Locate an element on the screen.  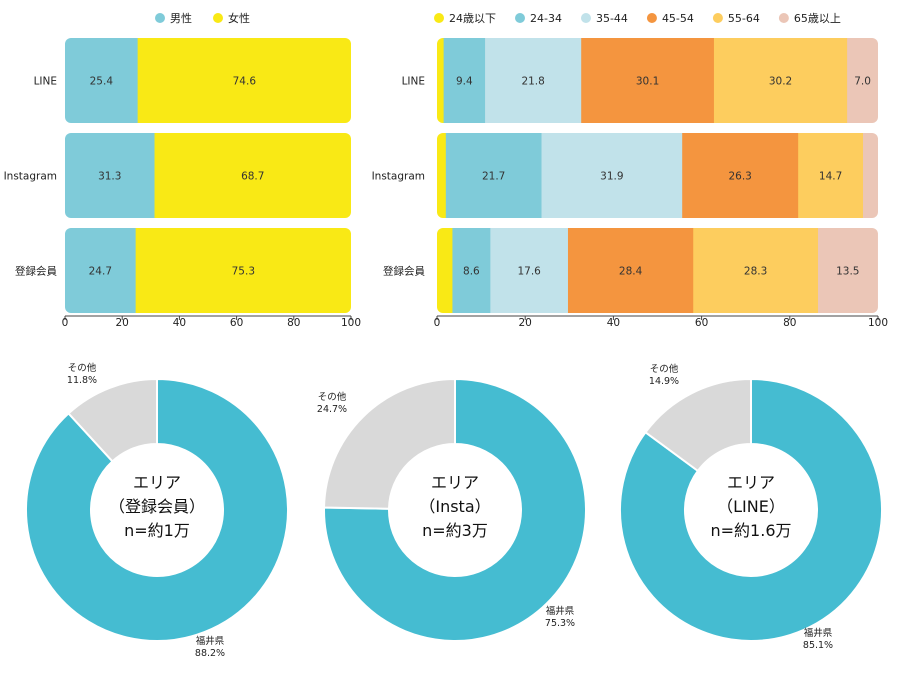
data-label: 21.7 is located at coordinates (493, 177).